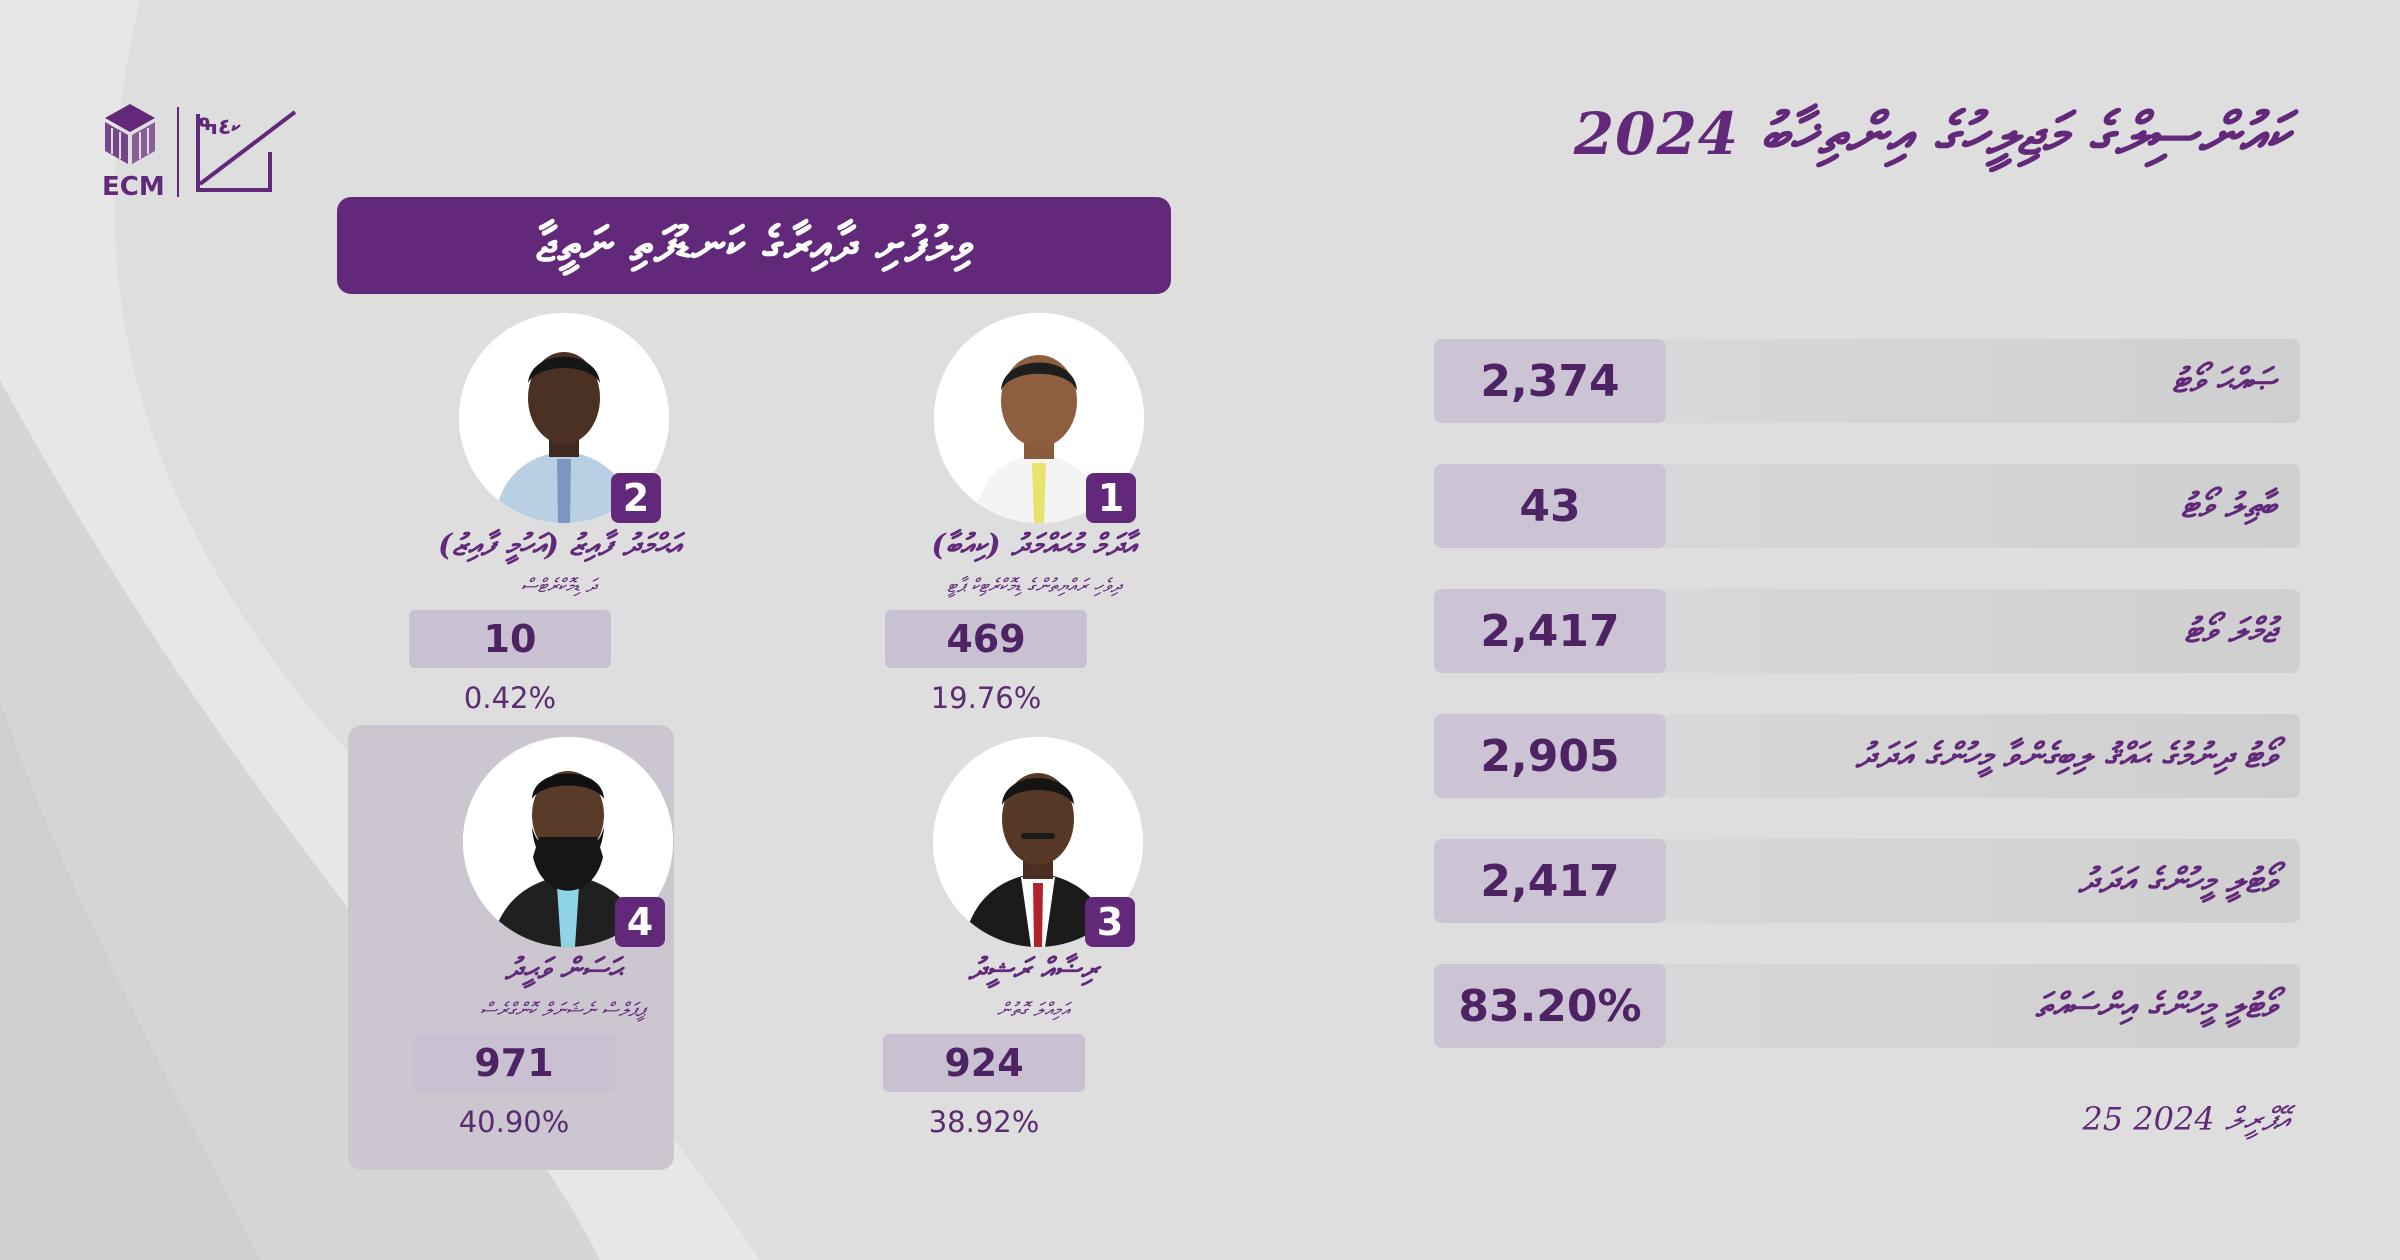 Image resolution: width=2400 pixels, height=1260 pixels. What do you see at coordinates (1033, 969) in the screenshot?
I see `candidate-name: ރިޟާއް ރަޝީދު` at bounding box center [1033, 969].